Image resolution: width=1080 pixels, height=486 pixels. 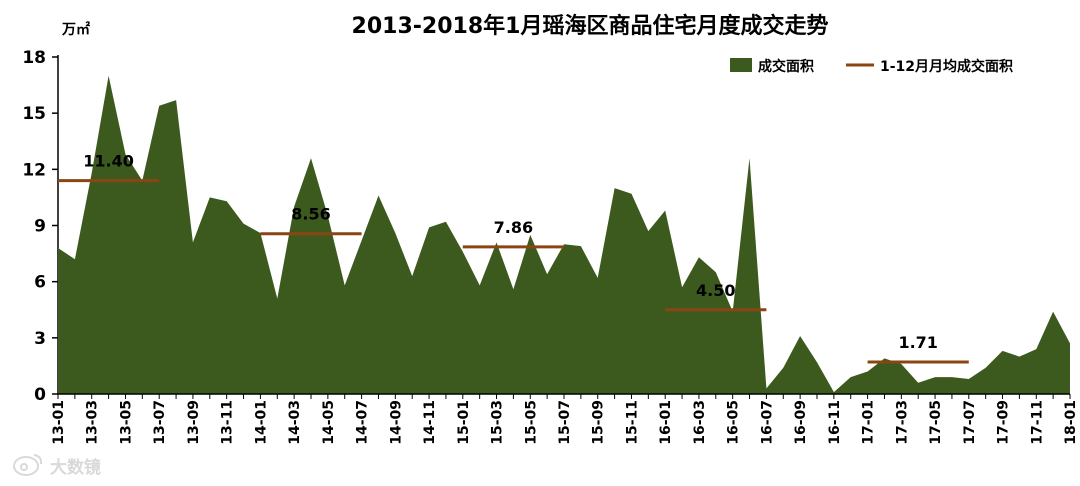 What do you see at coordinates (936, 422) in the screenshot?
I see `x-tick-label: 17-05` at bounding box center [936, 422].